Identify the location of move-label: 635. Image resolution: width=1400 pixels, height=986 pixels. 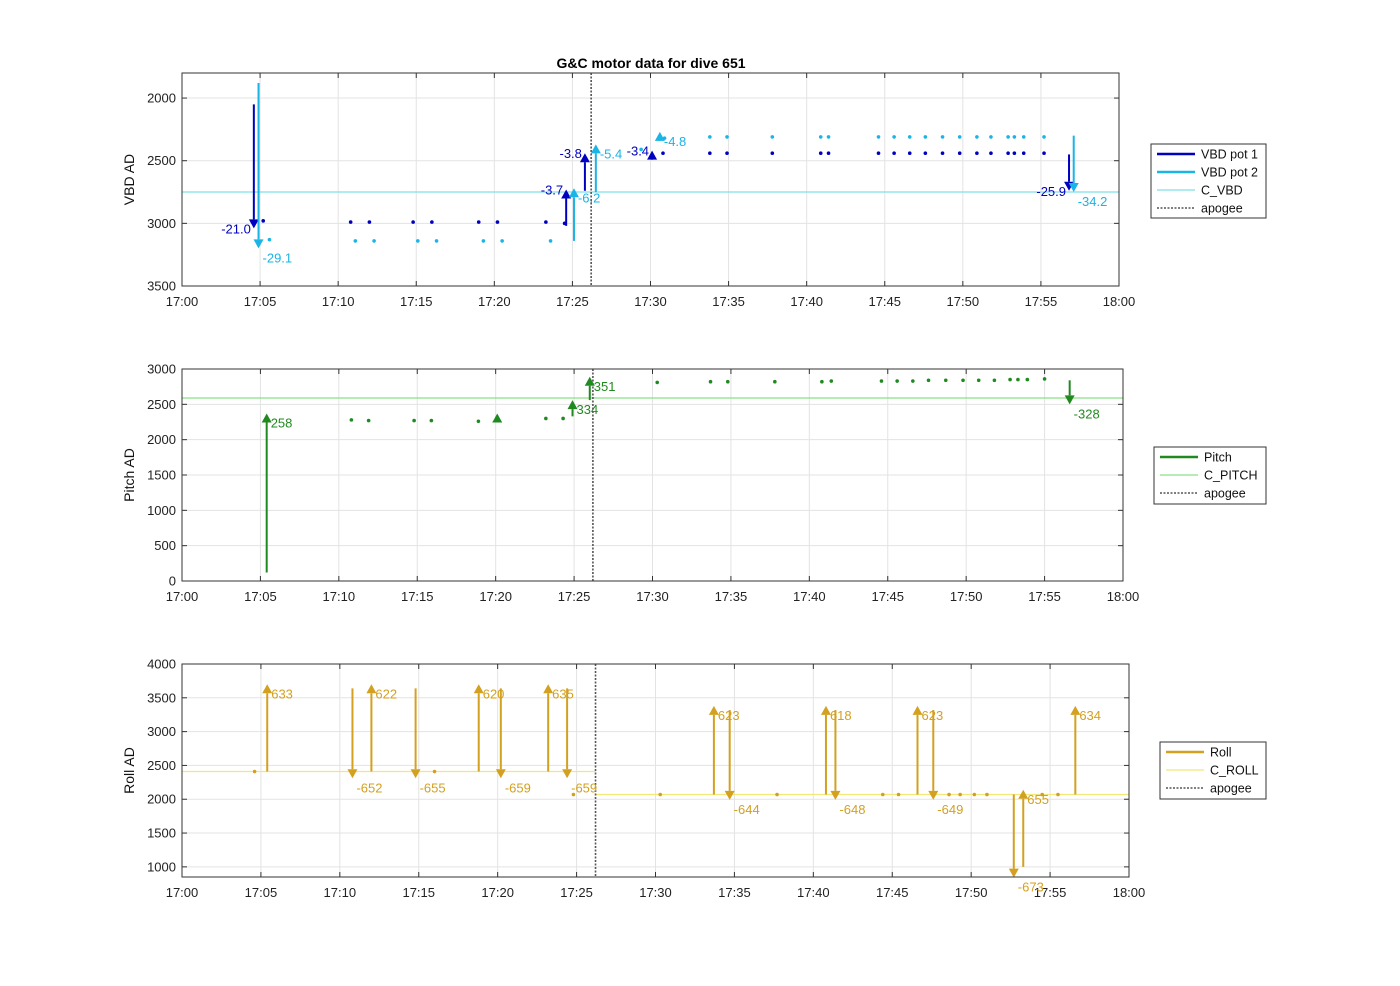
(563, 693).